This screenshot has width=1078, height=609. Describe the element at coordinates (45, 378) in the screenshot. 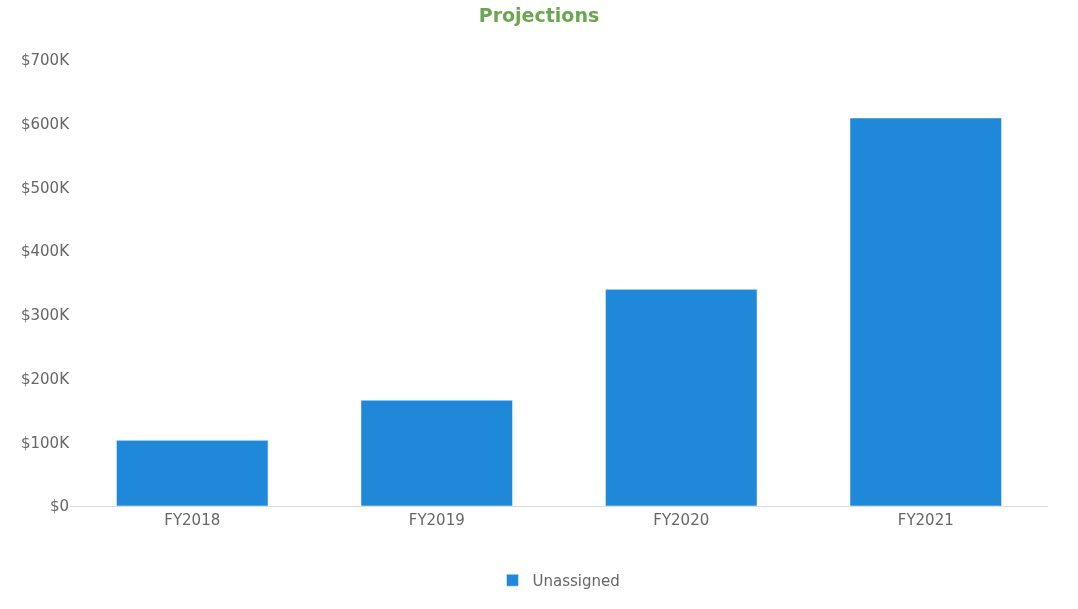

I see `y-tick-label: $200K` at that location.